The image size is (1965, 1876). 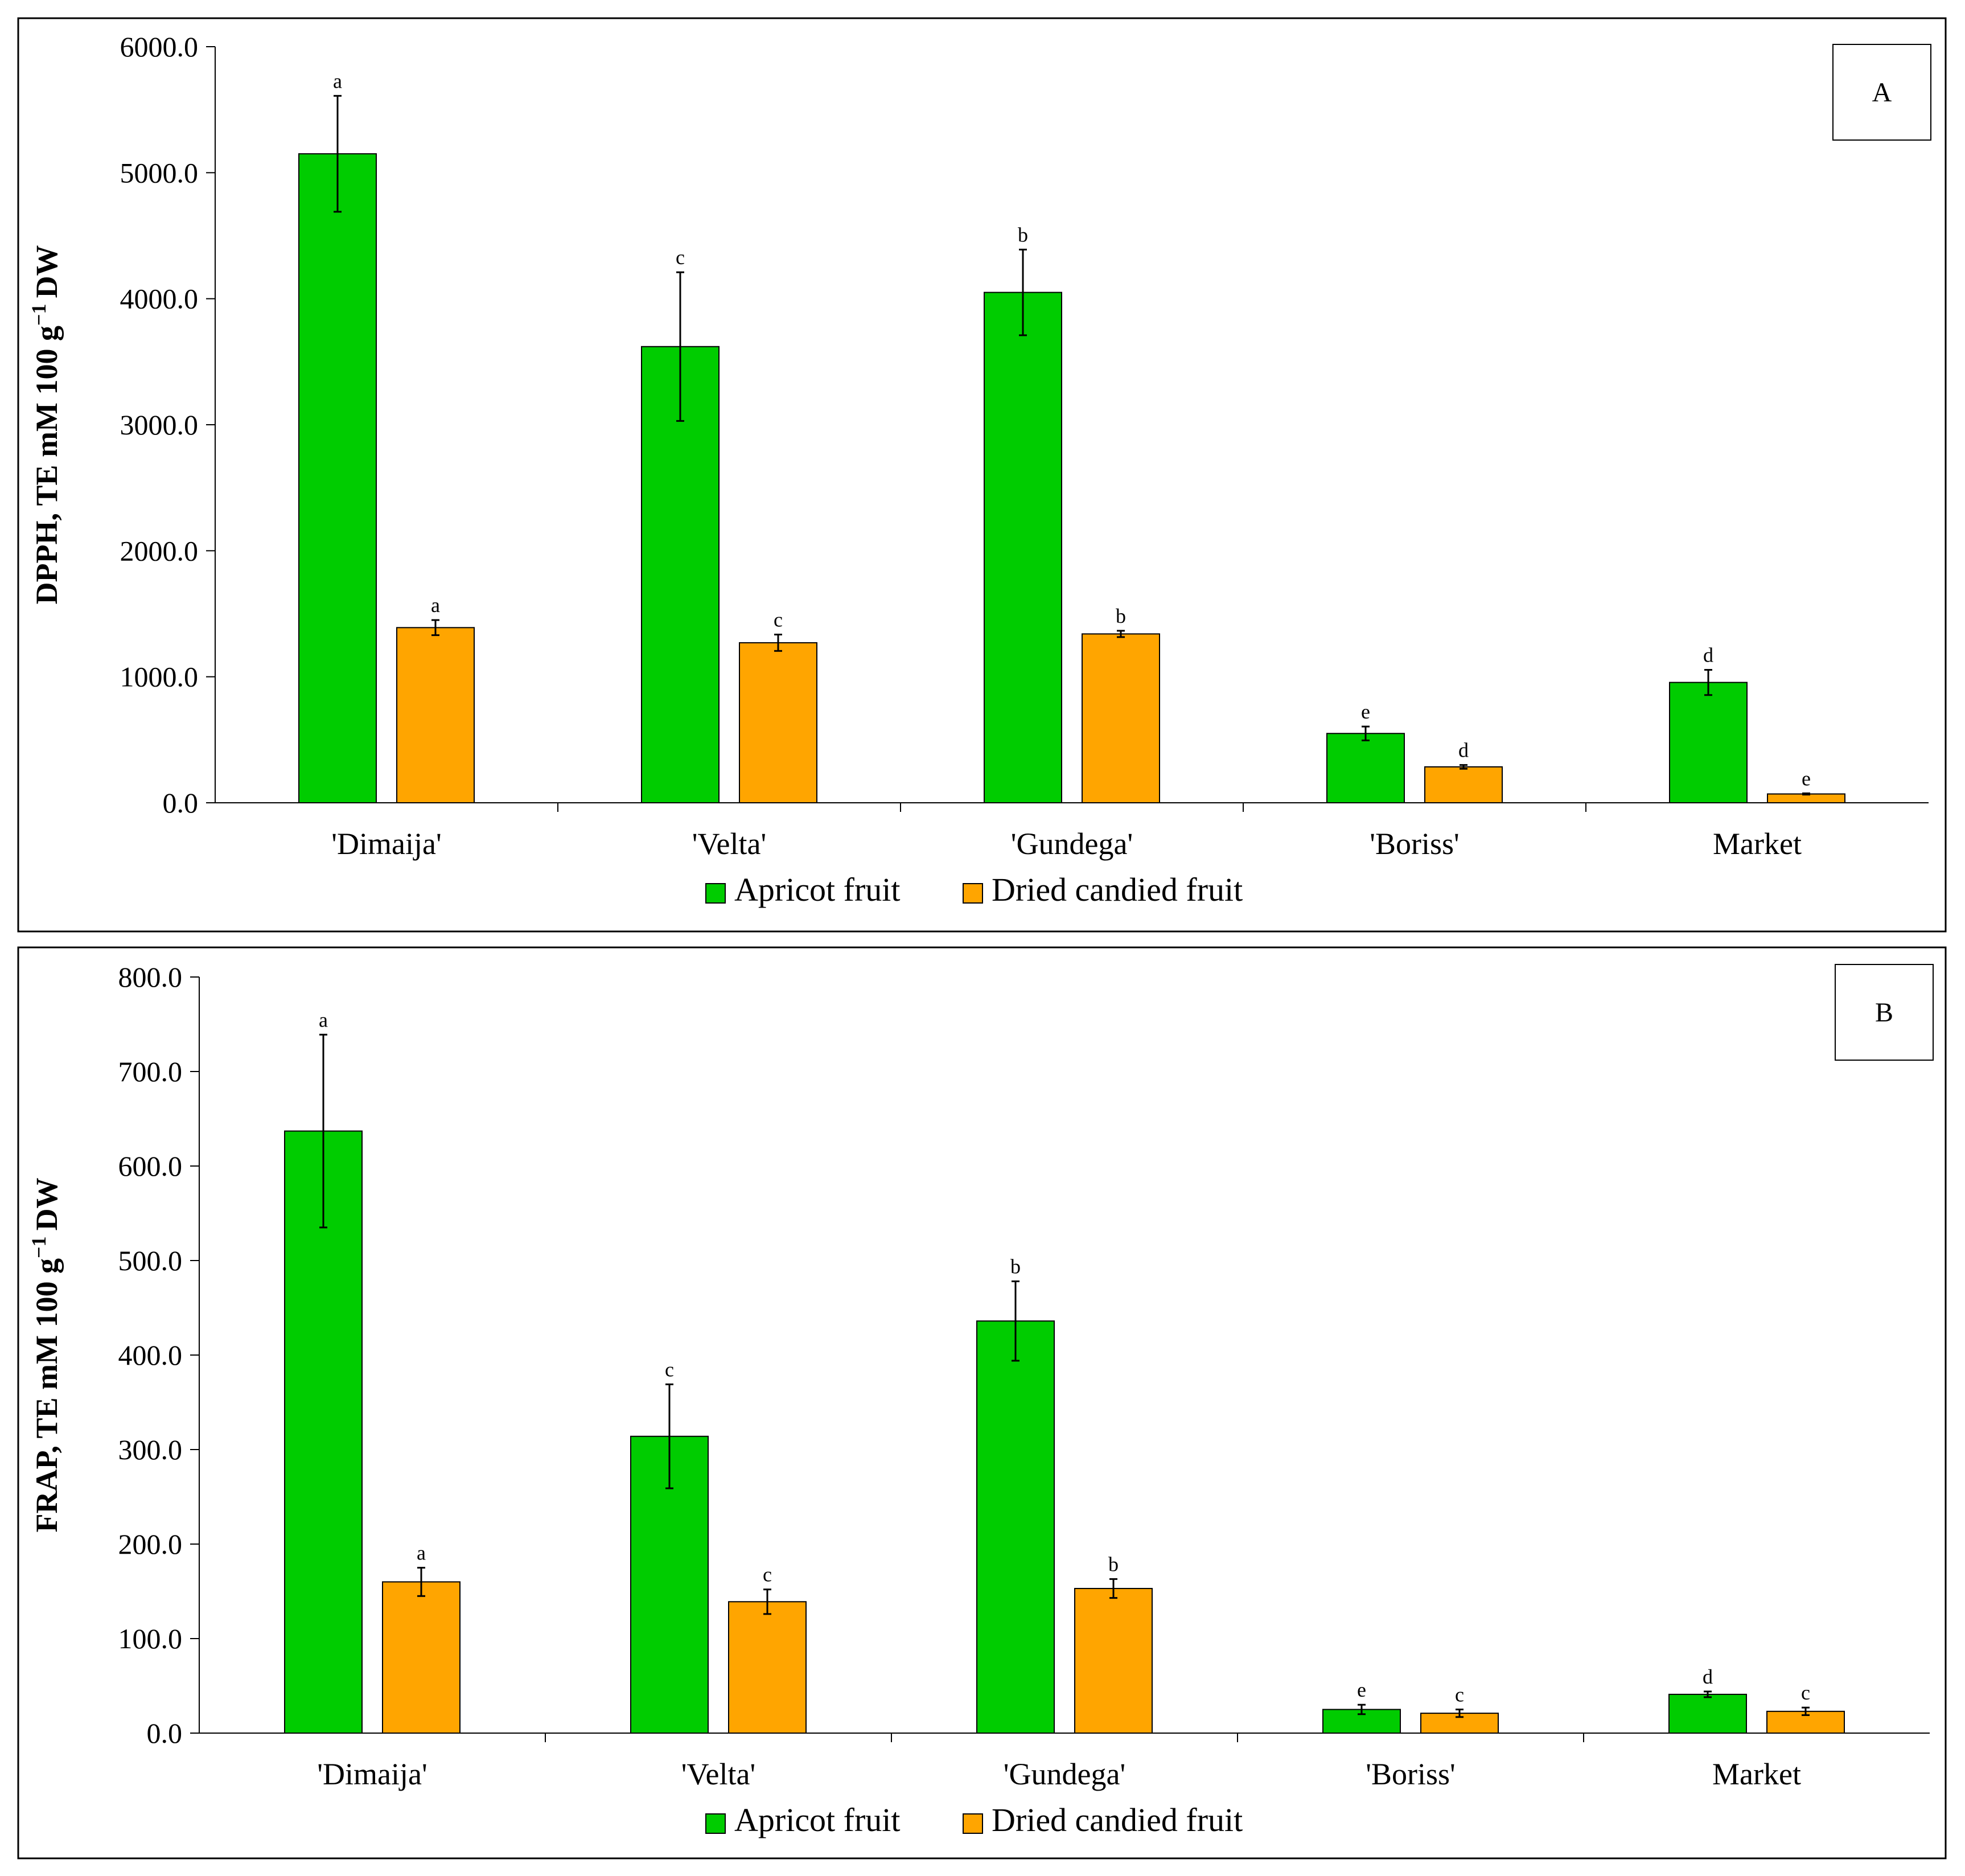 What do you see at coordinates (150, 1639) in the screenshot?
I see `y-tick-label: 100.0` at bounding box center [150, 1639].